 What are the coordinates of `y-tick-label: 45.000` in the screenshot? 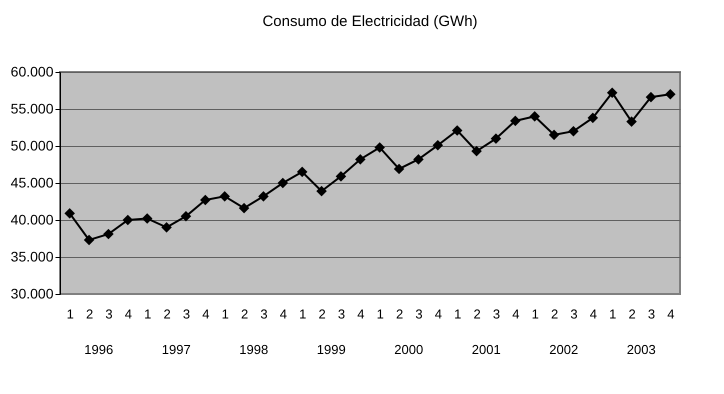 It's located at (32, 182).